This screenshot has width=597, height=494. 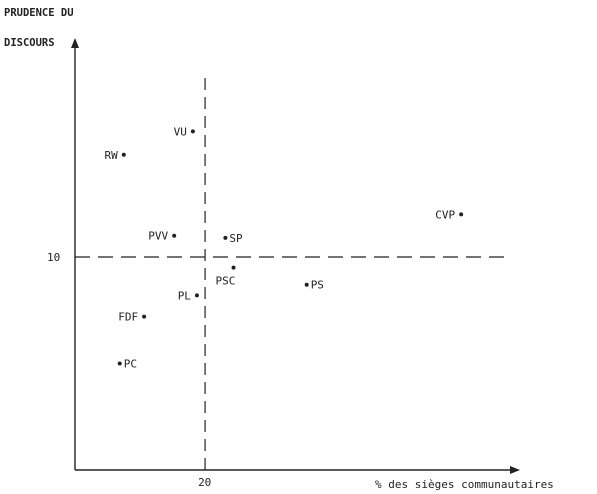 What do you see at coordinates (130, 364) in the screenshot?
I see `point-label: PC` at bounding box center [130, 364].